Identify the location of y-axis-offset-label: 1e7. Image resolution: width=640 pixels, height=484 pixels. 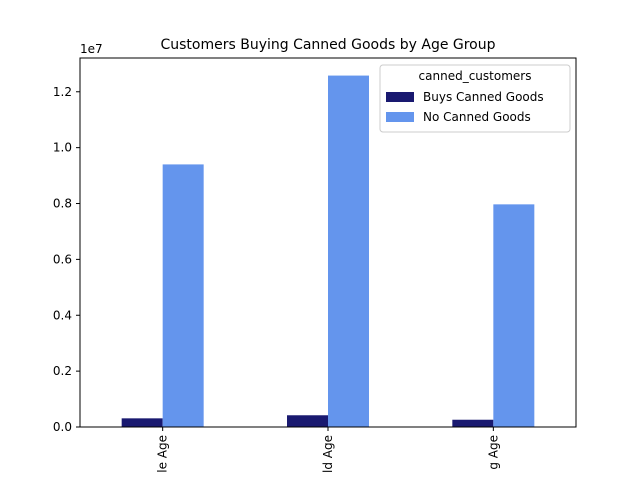
(91, 49).